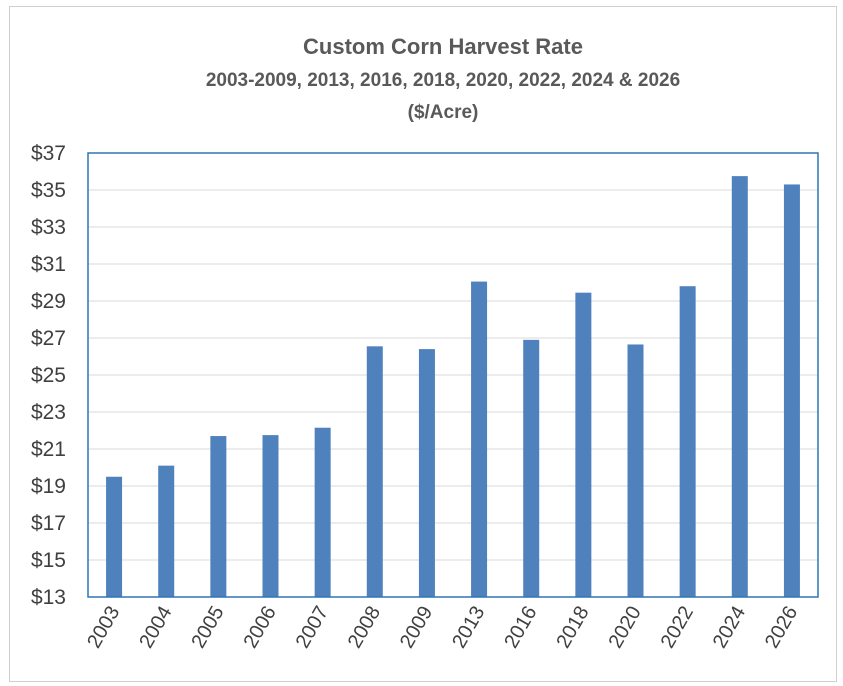  I want to click on y-tick-label: $27, so click(48, 338).